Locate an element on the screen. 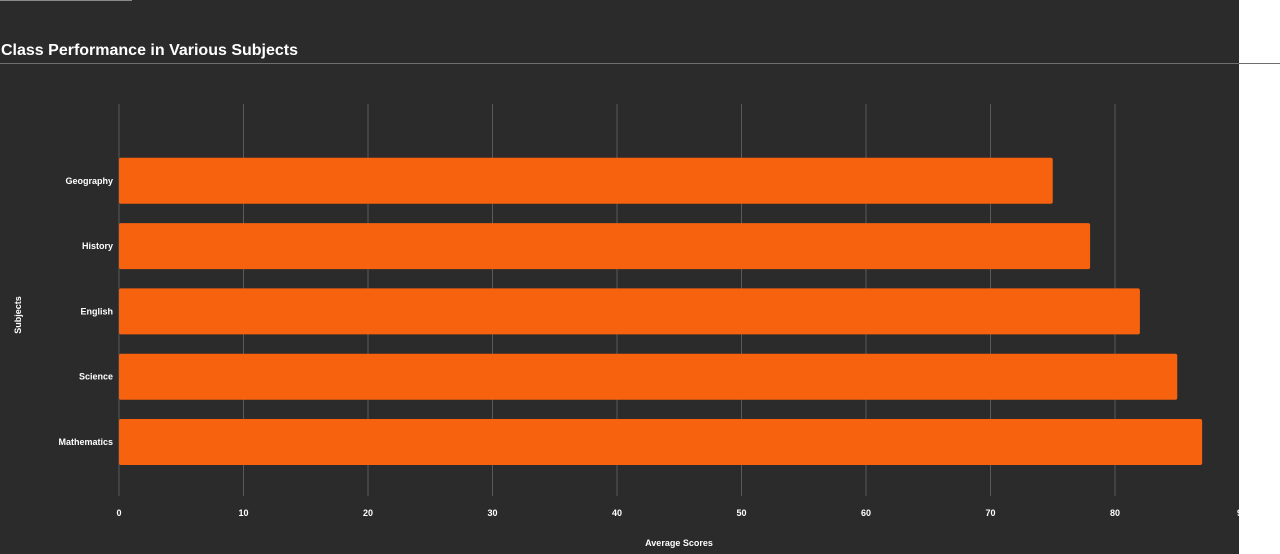 This screenshot has width=1280, height=554. y-tick-label: History is located at coordinates (97, 246).